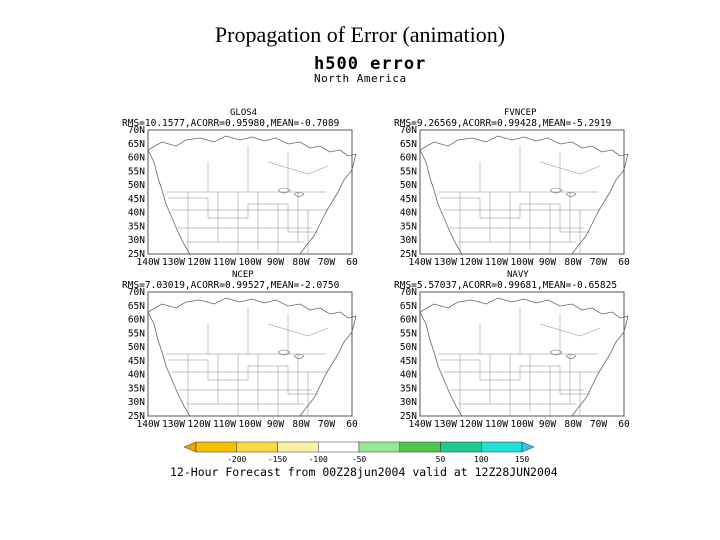 The width and height of the screenshot is (720, 540). I want to click on colorbar-low-arrow, so click(190, 447).